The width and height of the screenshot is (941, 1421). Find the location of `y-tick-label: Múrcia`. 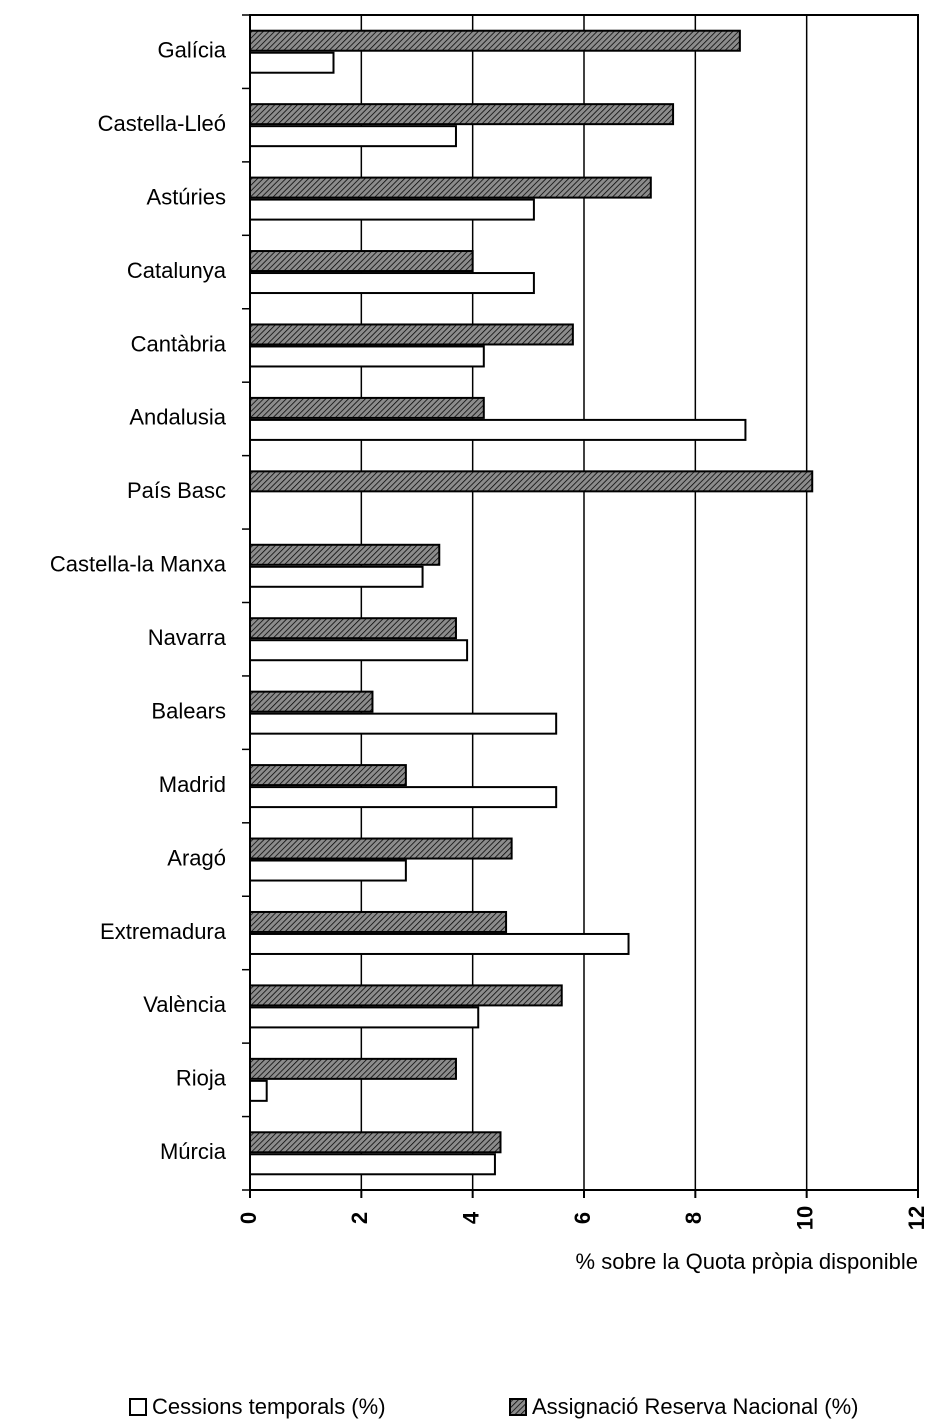

y-tick-label: Múrcia is located at coordinates (193, 1151).